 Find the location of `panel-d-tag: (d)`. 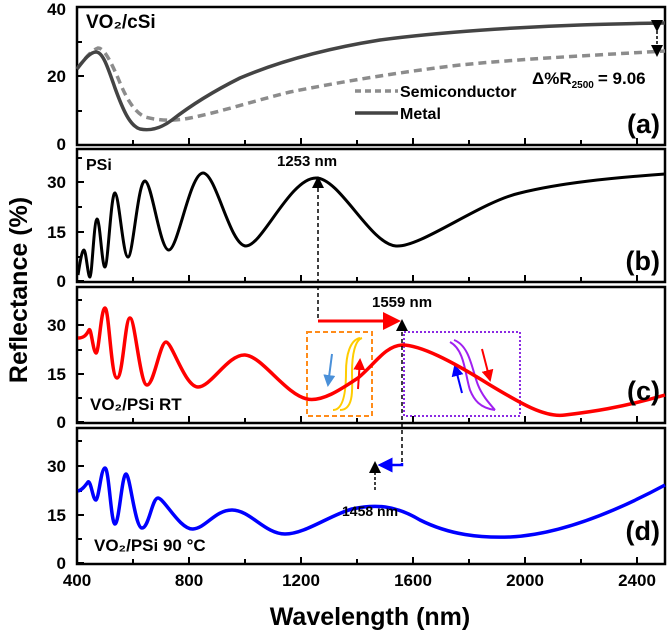

panel-d-tag: (d) is located at coordinates (643, 531).